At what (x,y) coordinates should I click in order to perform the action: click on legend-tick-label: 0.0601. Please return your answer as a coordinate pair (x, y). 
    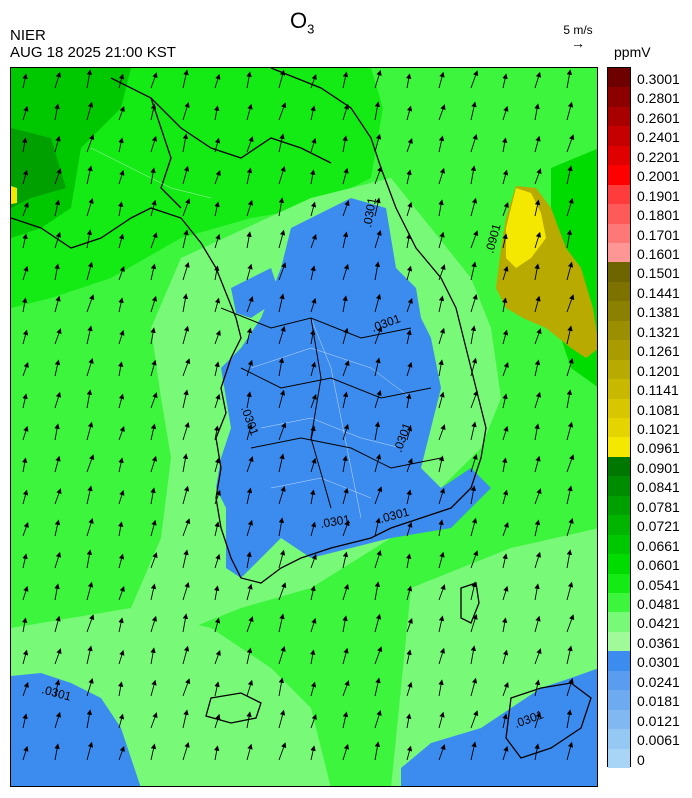
    Looking at the image, I should click on (658, 565).